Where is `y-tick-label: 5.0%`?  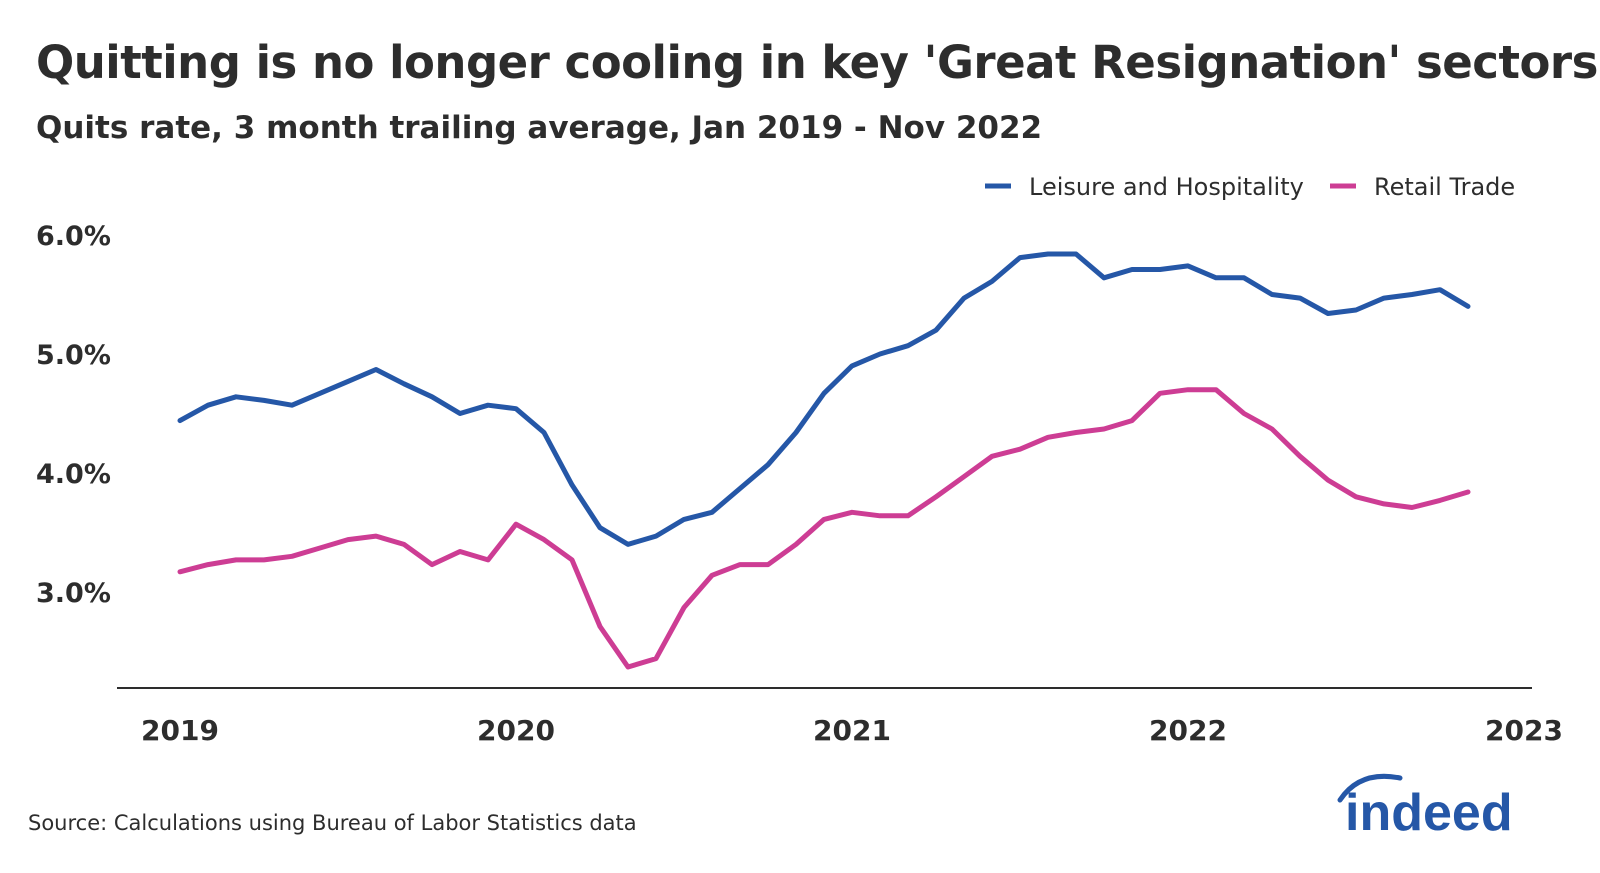
y-tick-label: 5.0% is located at coordinates (73, 355).